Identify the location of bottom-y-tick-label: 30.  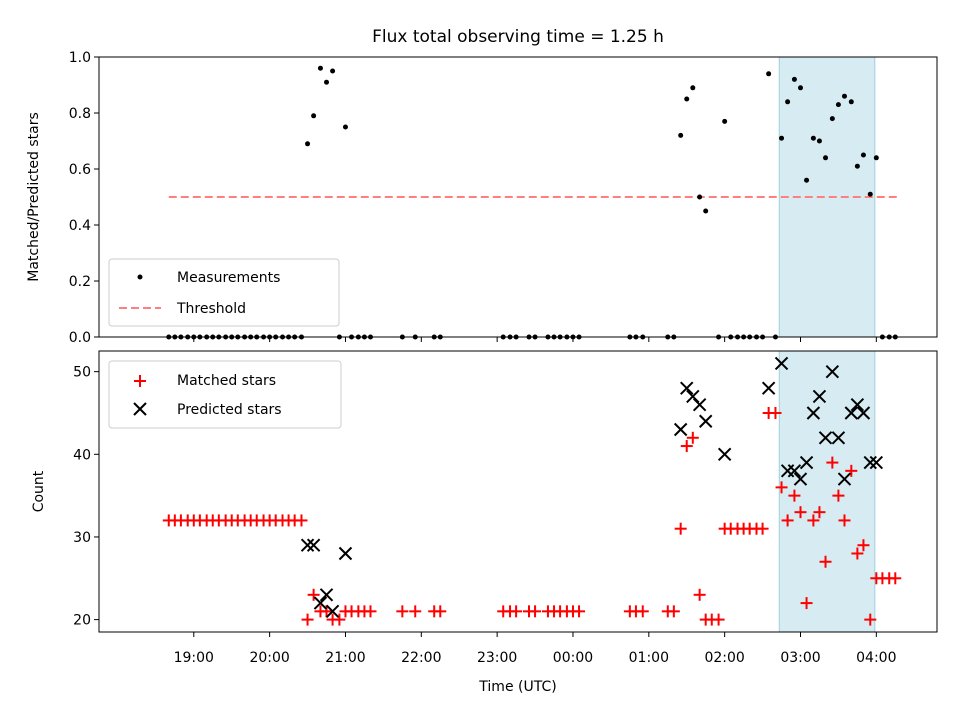
(82, 538).